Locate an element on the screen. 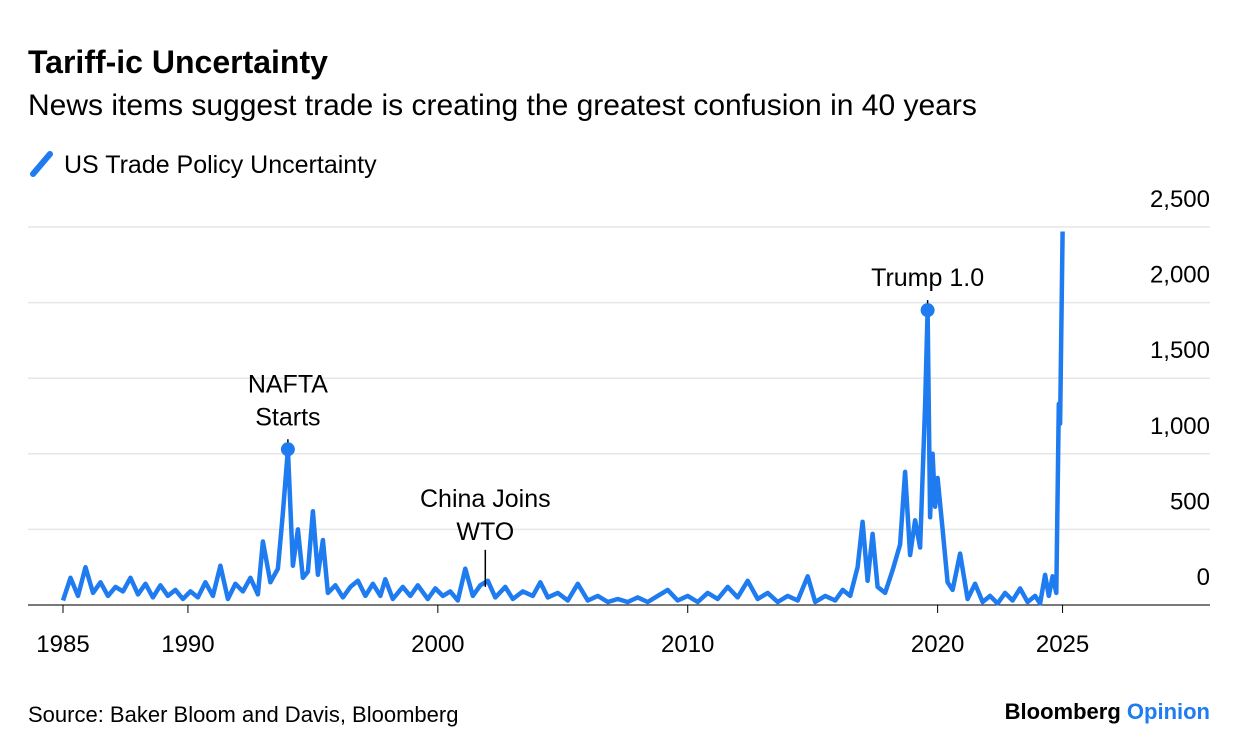 The width and height of the screenshot is (1240, 754). annotation-text: NAFTA is located at coordinates (288, 384).